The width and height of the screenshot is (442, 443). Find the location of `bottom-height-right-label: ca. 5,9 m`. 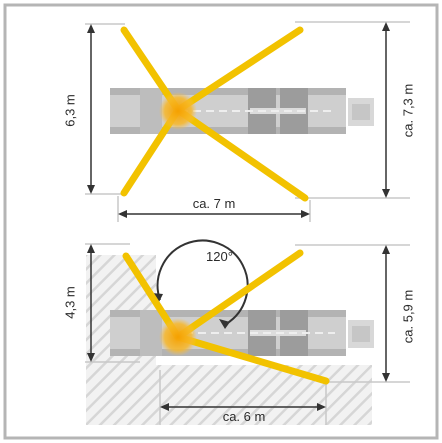

bottom-height-right-label: ca. 5,9 m is located at coordinates (408, 316).